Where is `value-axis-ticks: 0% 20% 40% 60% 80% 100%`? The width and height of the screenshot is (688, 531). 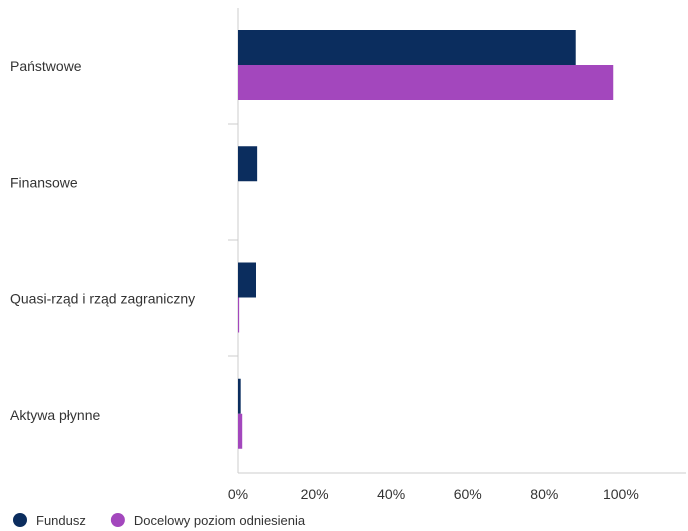
value-axis-ticks: 0% 20% 40% 60% 80% 100% is located at coordinates (433, 494).